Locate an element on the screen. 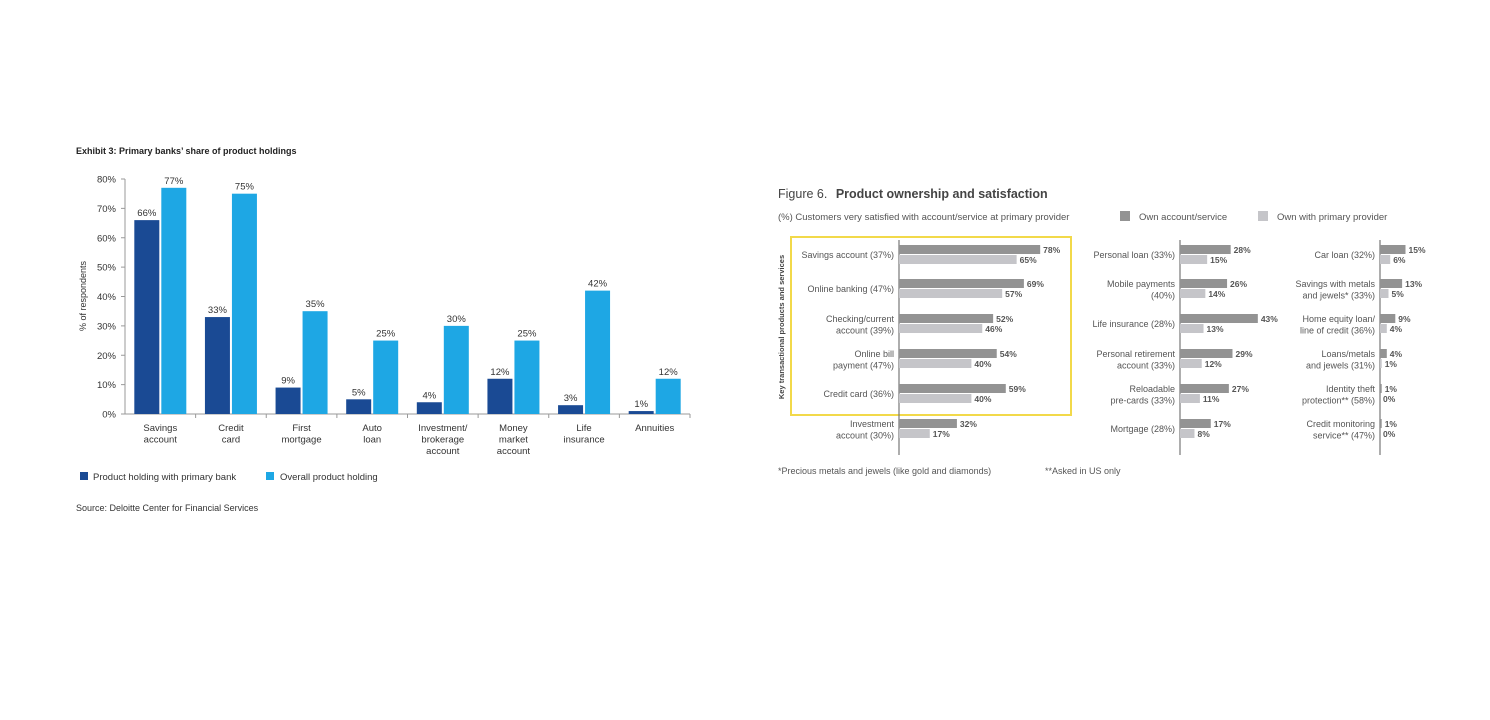 This screenshot has width=1490, height=720. bar-primary-label: 11% is located at coordinates (1211, 399).